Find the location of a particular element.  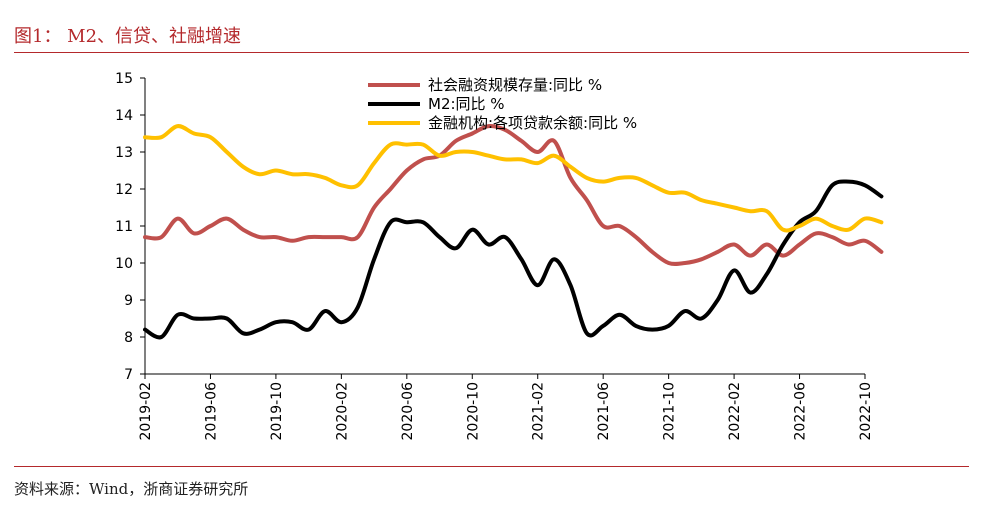

x-tick-label: 2022-06 is located at coordinates (801, 411).